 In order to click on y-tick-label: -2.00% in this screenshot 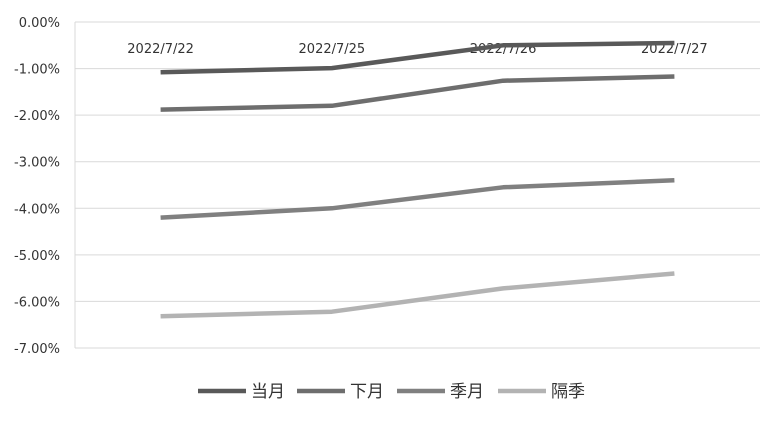, I will do `click(37, 116)`.